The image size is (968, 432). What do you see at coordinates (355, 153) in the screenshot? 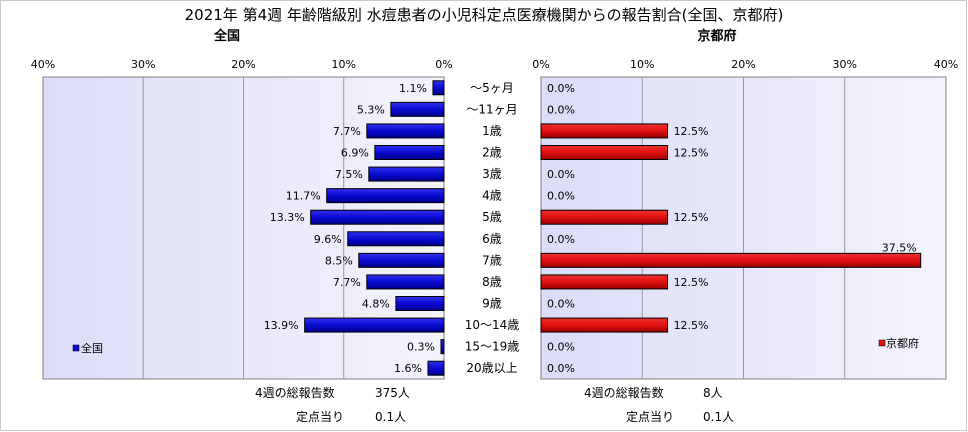
I see `left-value-label: 6.9%` at bounding box center [355, 153].